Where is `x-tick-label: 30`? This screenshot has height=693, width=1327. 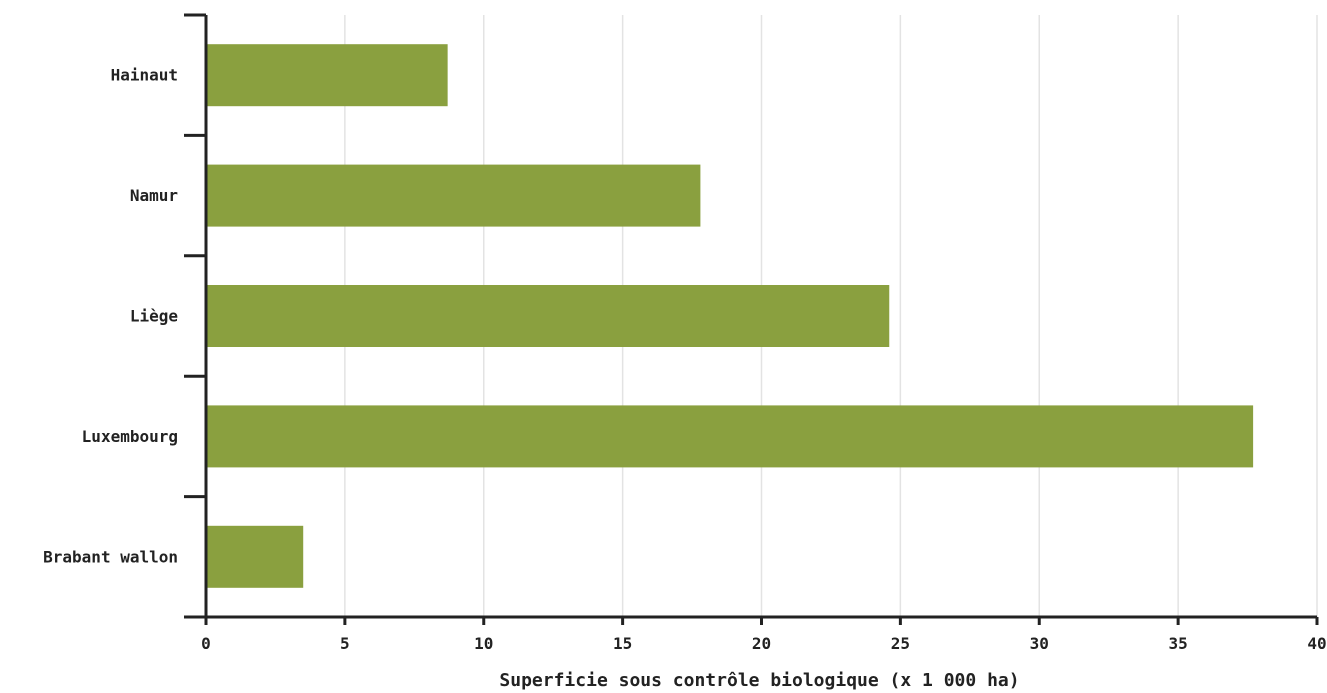
x-tick-label: 30 is located at coordinates (1039, 643).